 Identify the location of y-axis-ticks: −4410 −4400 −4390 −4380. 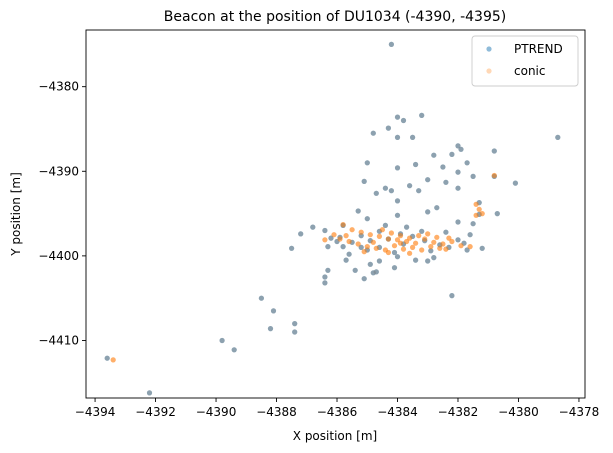
(62, 213).